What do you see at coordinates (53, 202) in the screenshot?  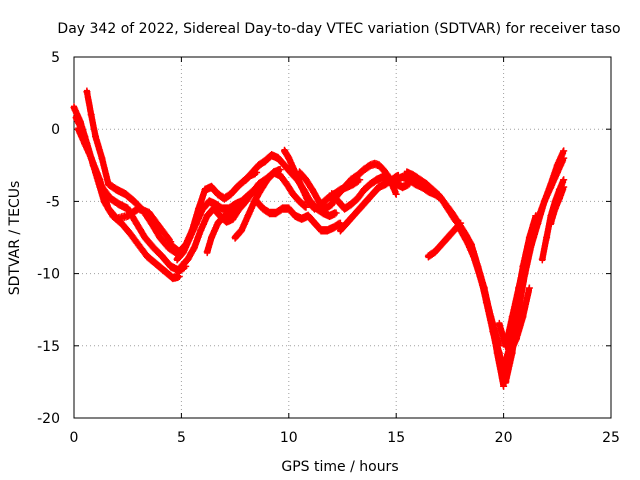 I see `y-tick-label: -5` at bounding box center [53, 202].